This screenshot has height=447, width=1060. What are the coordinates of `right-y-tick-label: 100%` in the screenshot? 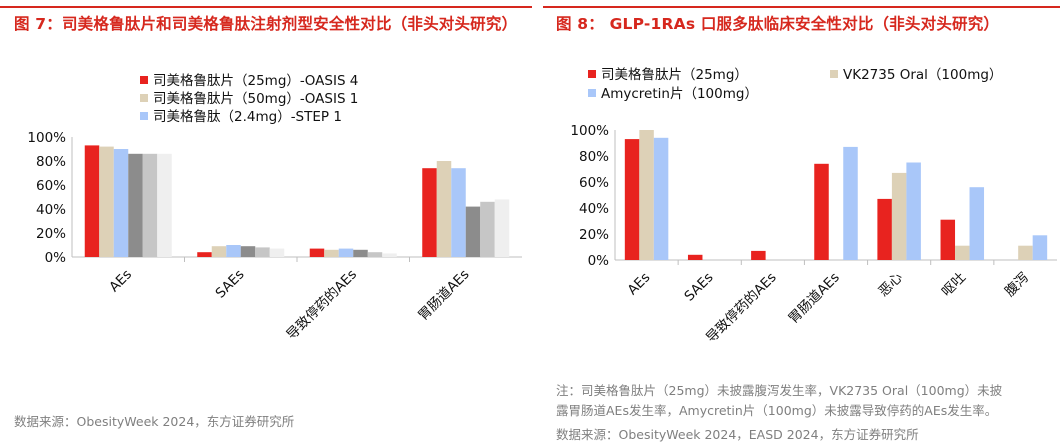 It's located at (589, 131).